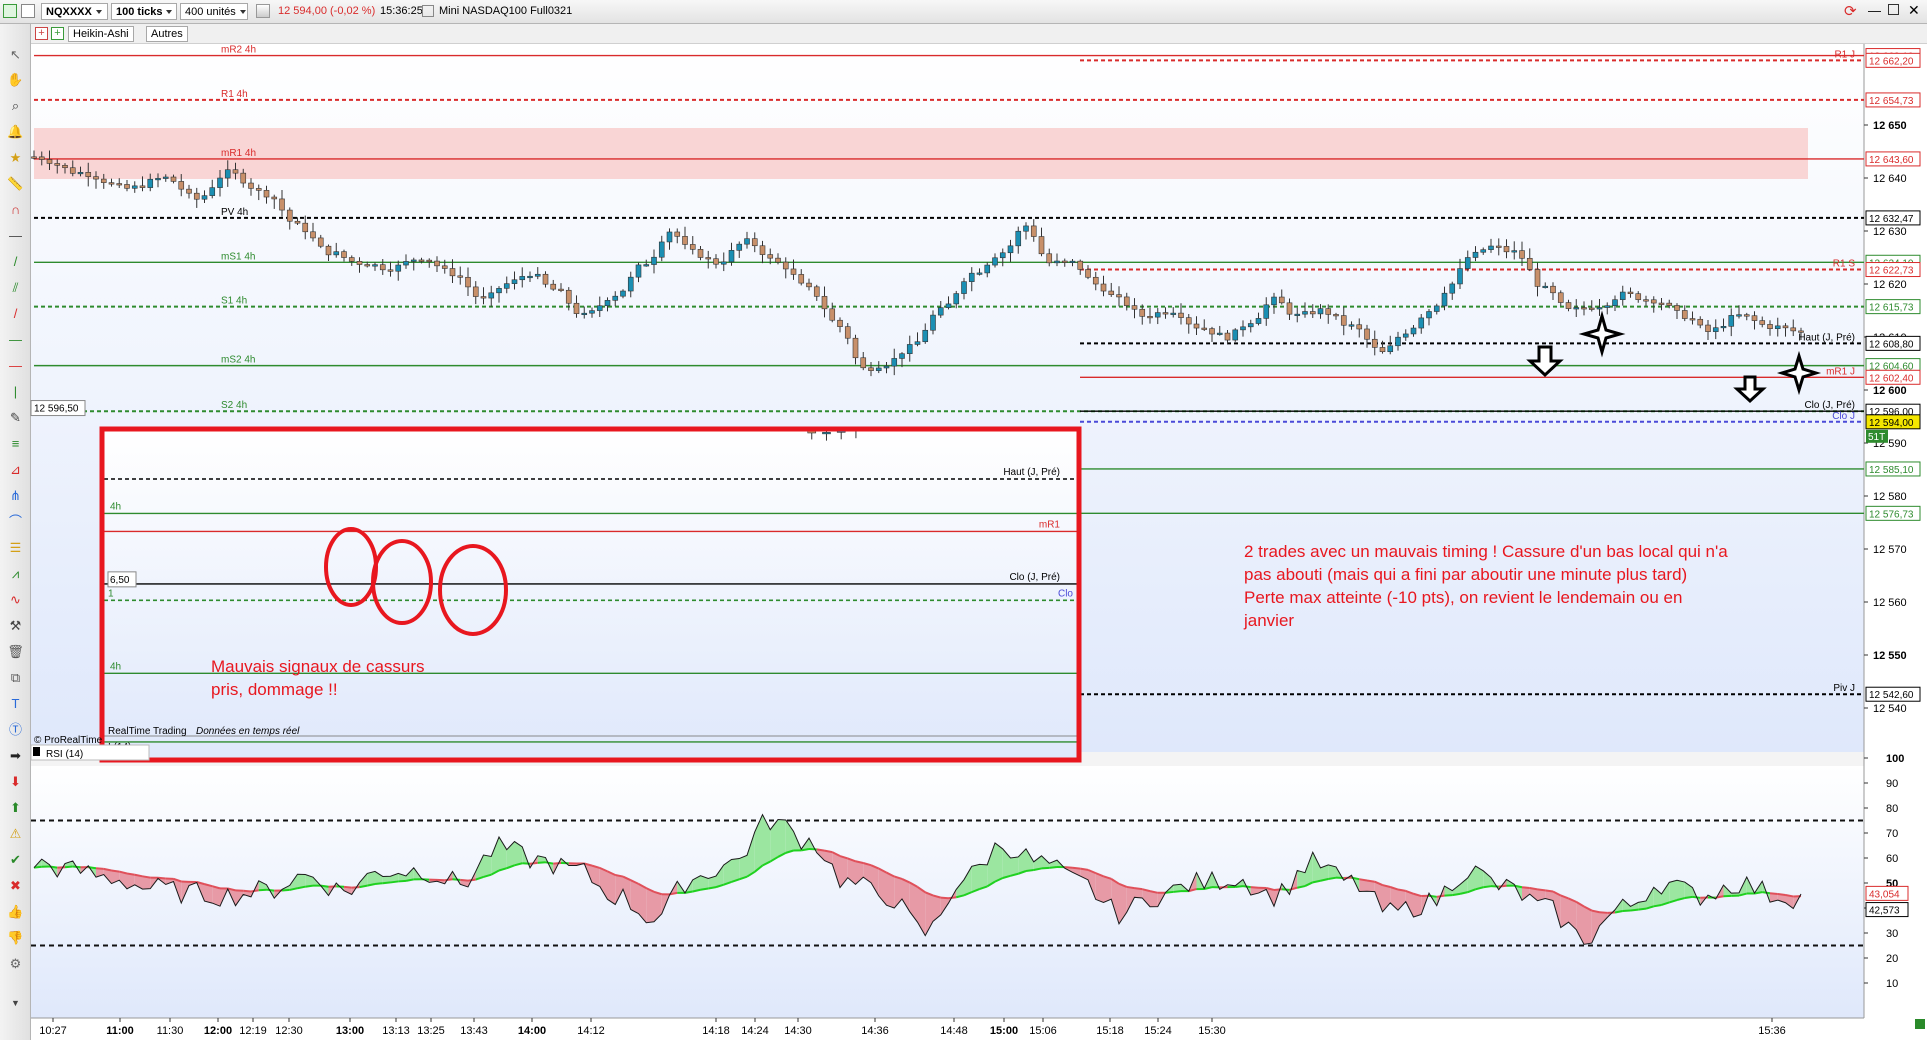 This screenshot has width=1927, height=1040. Describe the element at coordinates (1874, 10) in the screenshot. I see `minimize-icon: —` at that location.